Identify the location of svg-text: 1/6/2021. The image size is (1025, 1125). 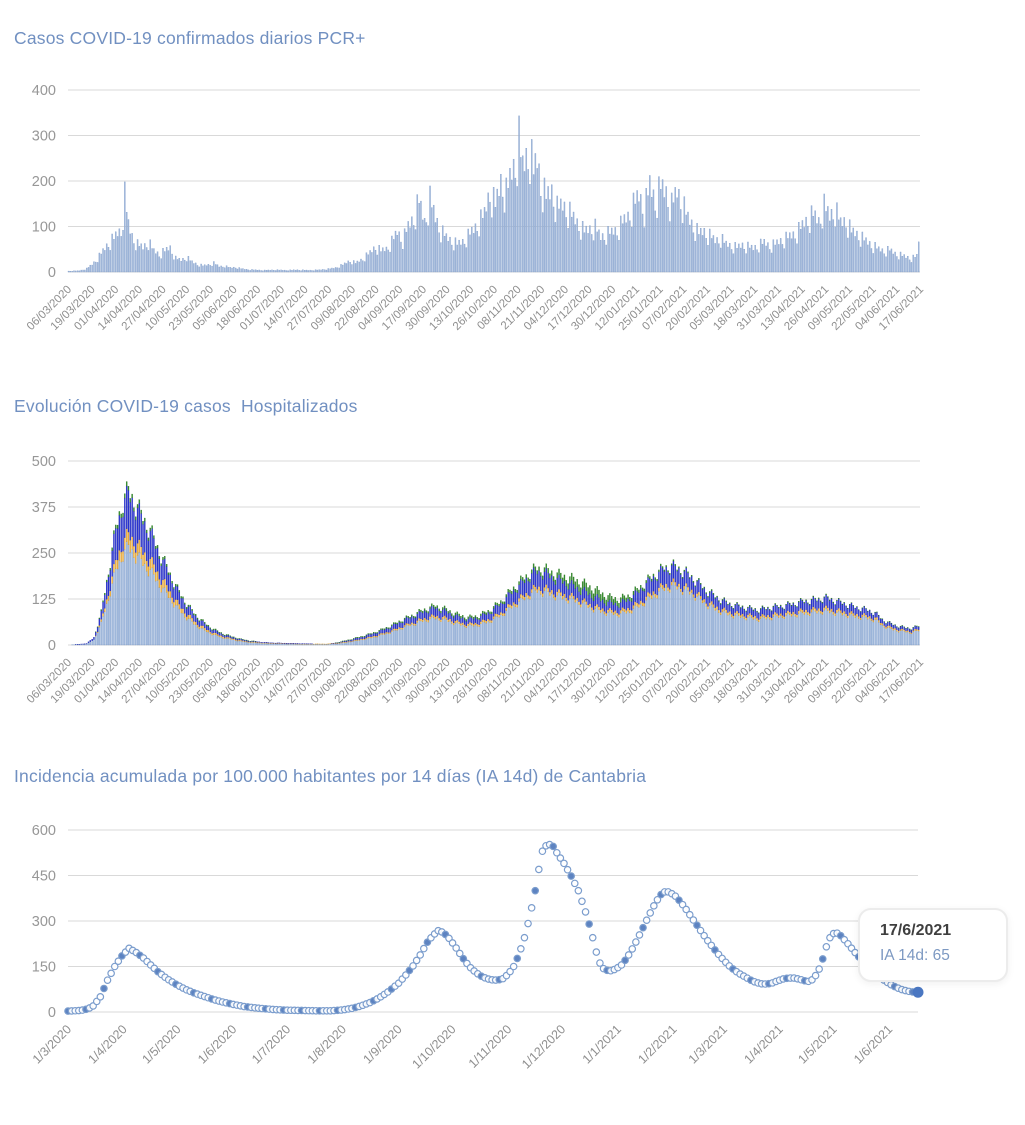
(873, 1044).